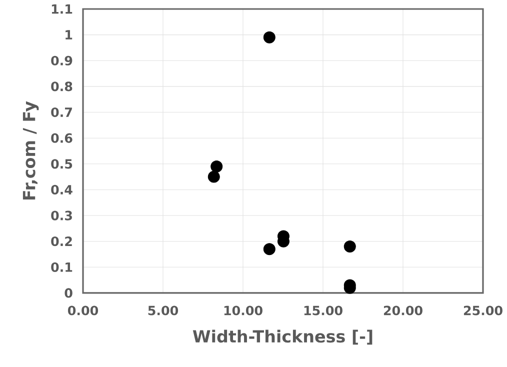 This screenshot has width=507, height=367. Describe the element at coordinates (30, 150) in the screenshot. I see `y-axis-title: Fr,com / Fy` at that location.